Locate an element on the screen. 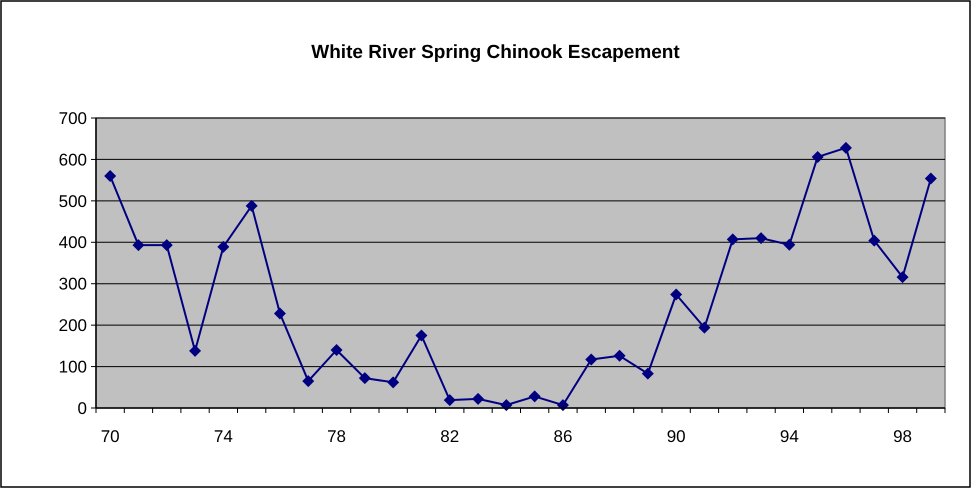 Image resolution: width=971 pixels, height=488 pixels. y-tick-label: 0 is located at coordinates (82, 408).